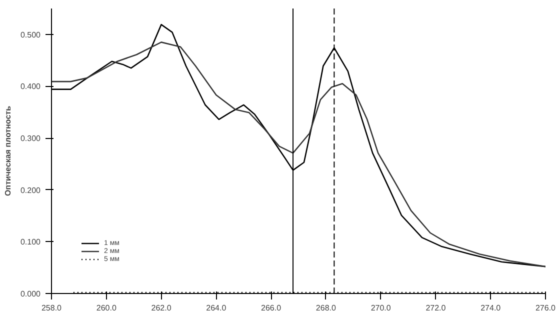 This screenshot has height=313, width=557. I want to click on y-tick-label: 0.000, so click(31, 294).